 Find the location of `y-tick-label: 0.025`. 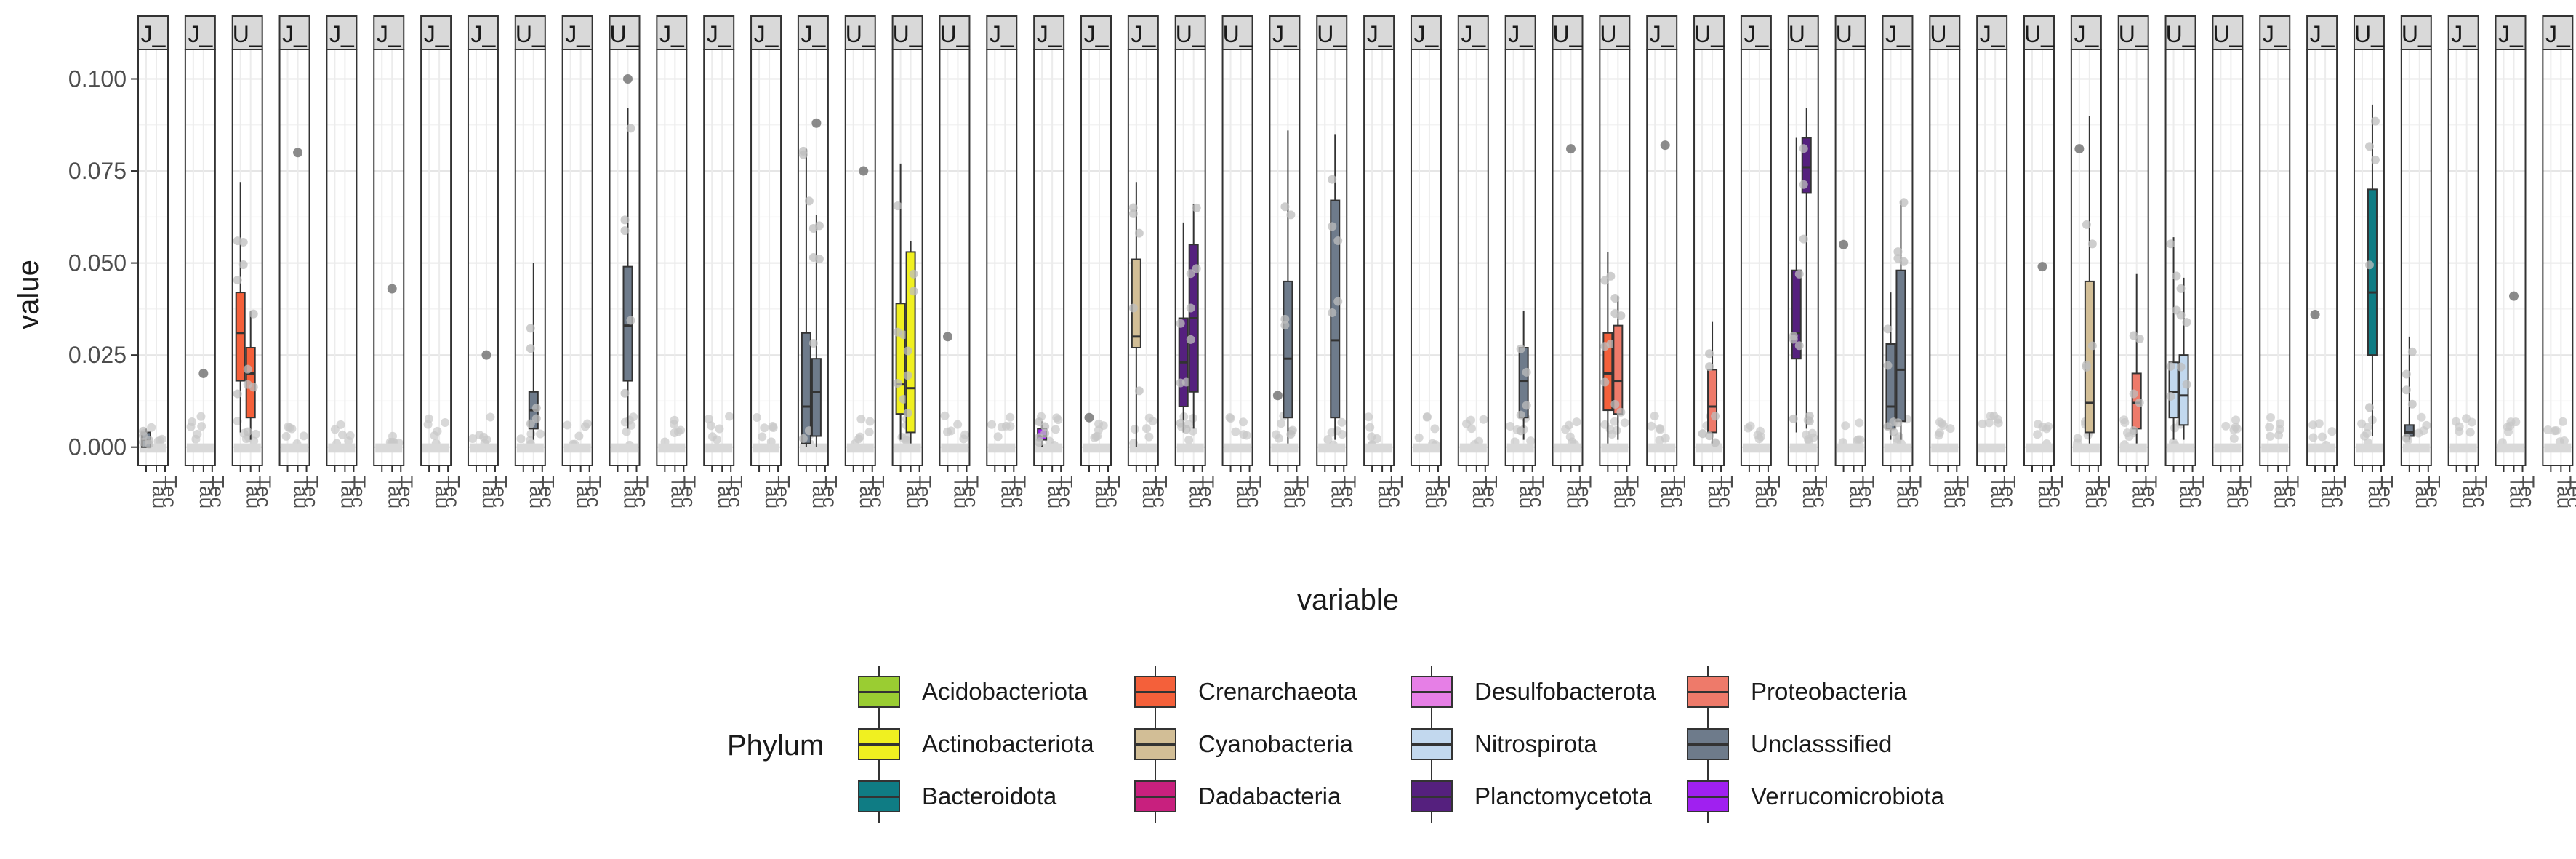

y-tick-label: 0.025 is located at coordinates (97, 355).